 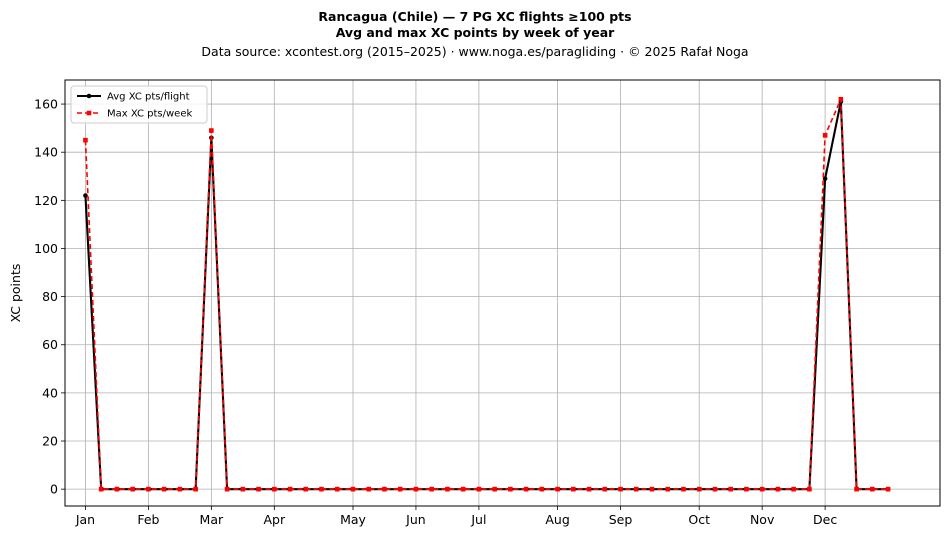 I want to click on y-tick-label: 40, so click(x=50, y=392).